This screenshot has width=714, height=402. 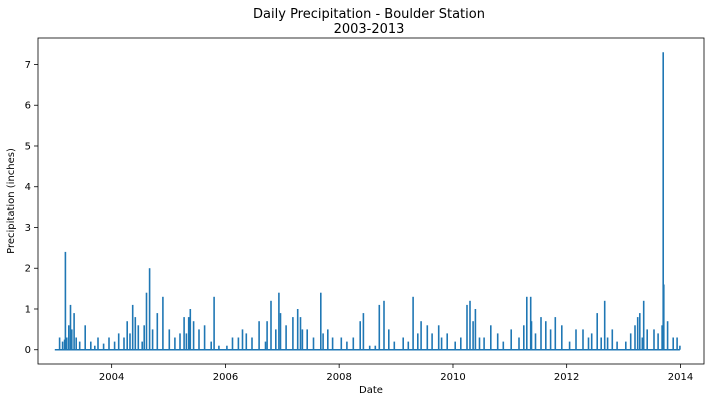 I want to click on x-tick-label: 2006, so click(x=225, y=377).